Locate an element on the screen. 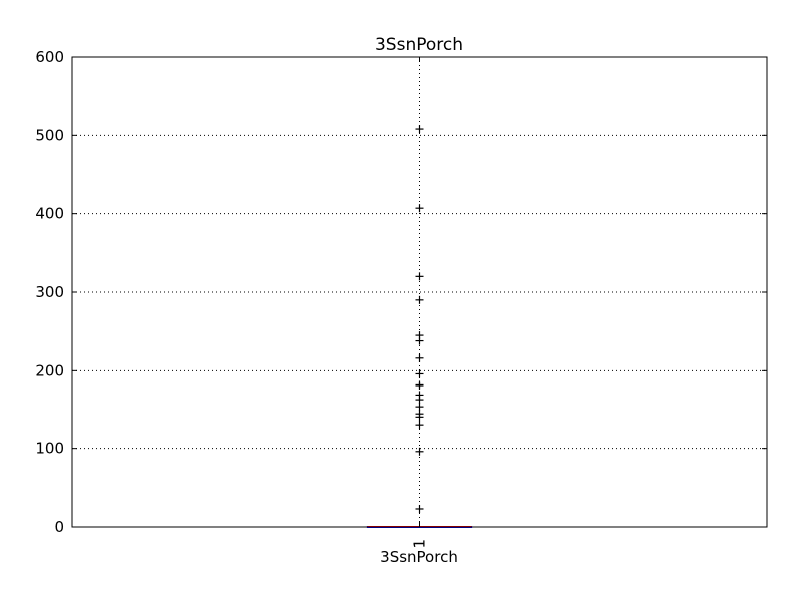 This screenshot has height=600, width=800. y-tick-label: 400 is located at coordinates (49, 214).